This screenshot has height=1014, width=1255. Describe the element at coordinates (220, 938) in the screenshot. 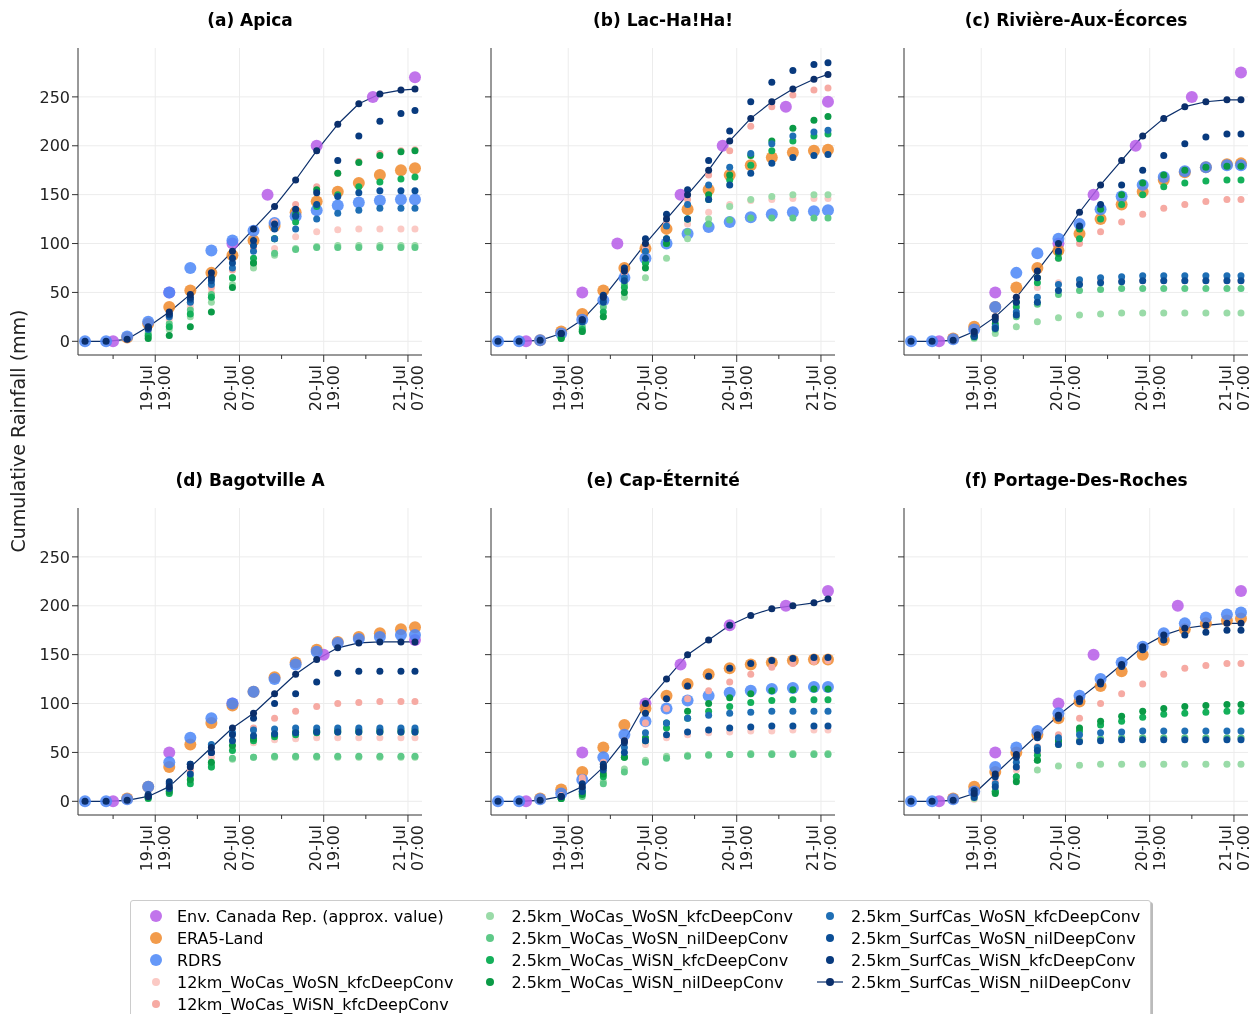

I see `legend-label: ERA5-Land` at that location.